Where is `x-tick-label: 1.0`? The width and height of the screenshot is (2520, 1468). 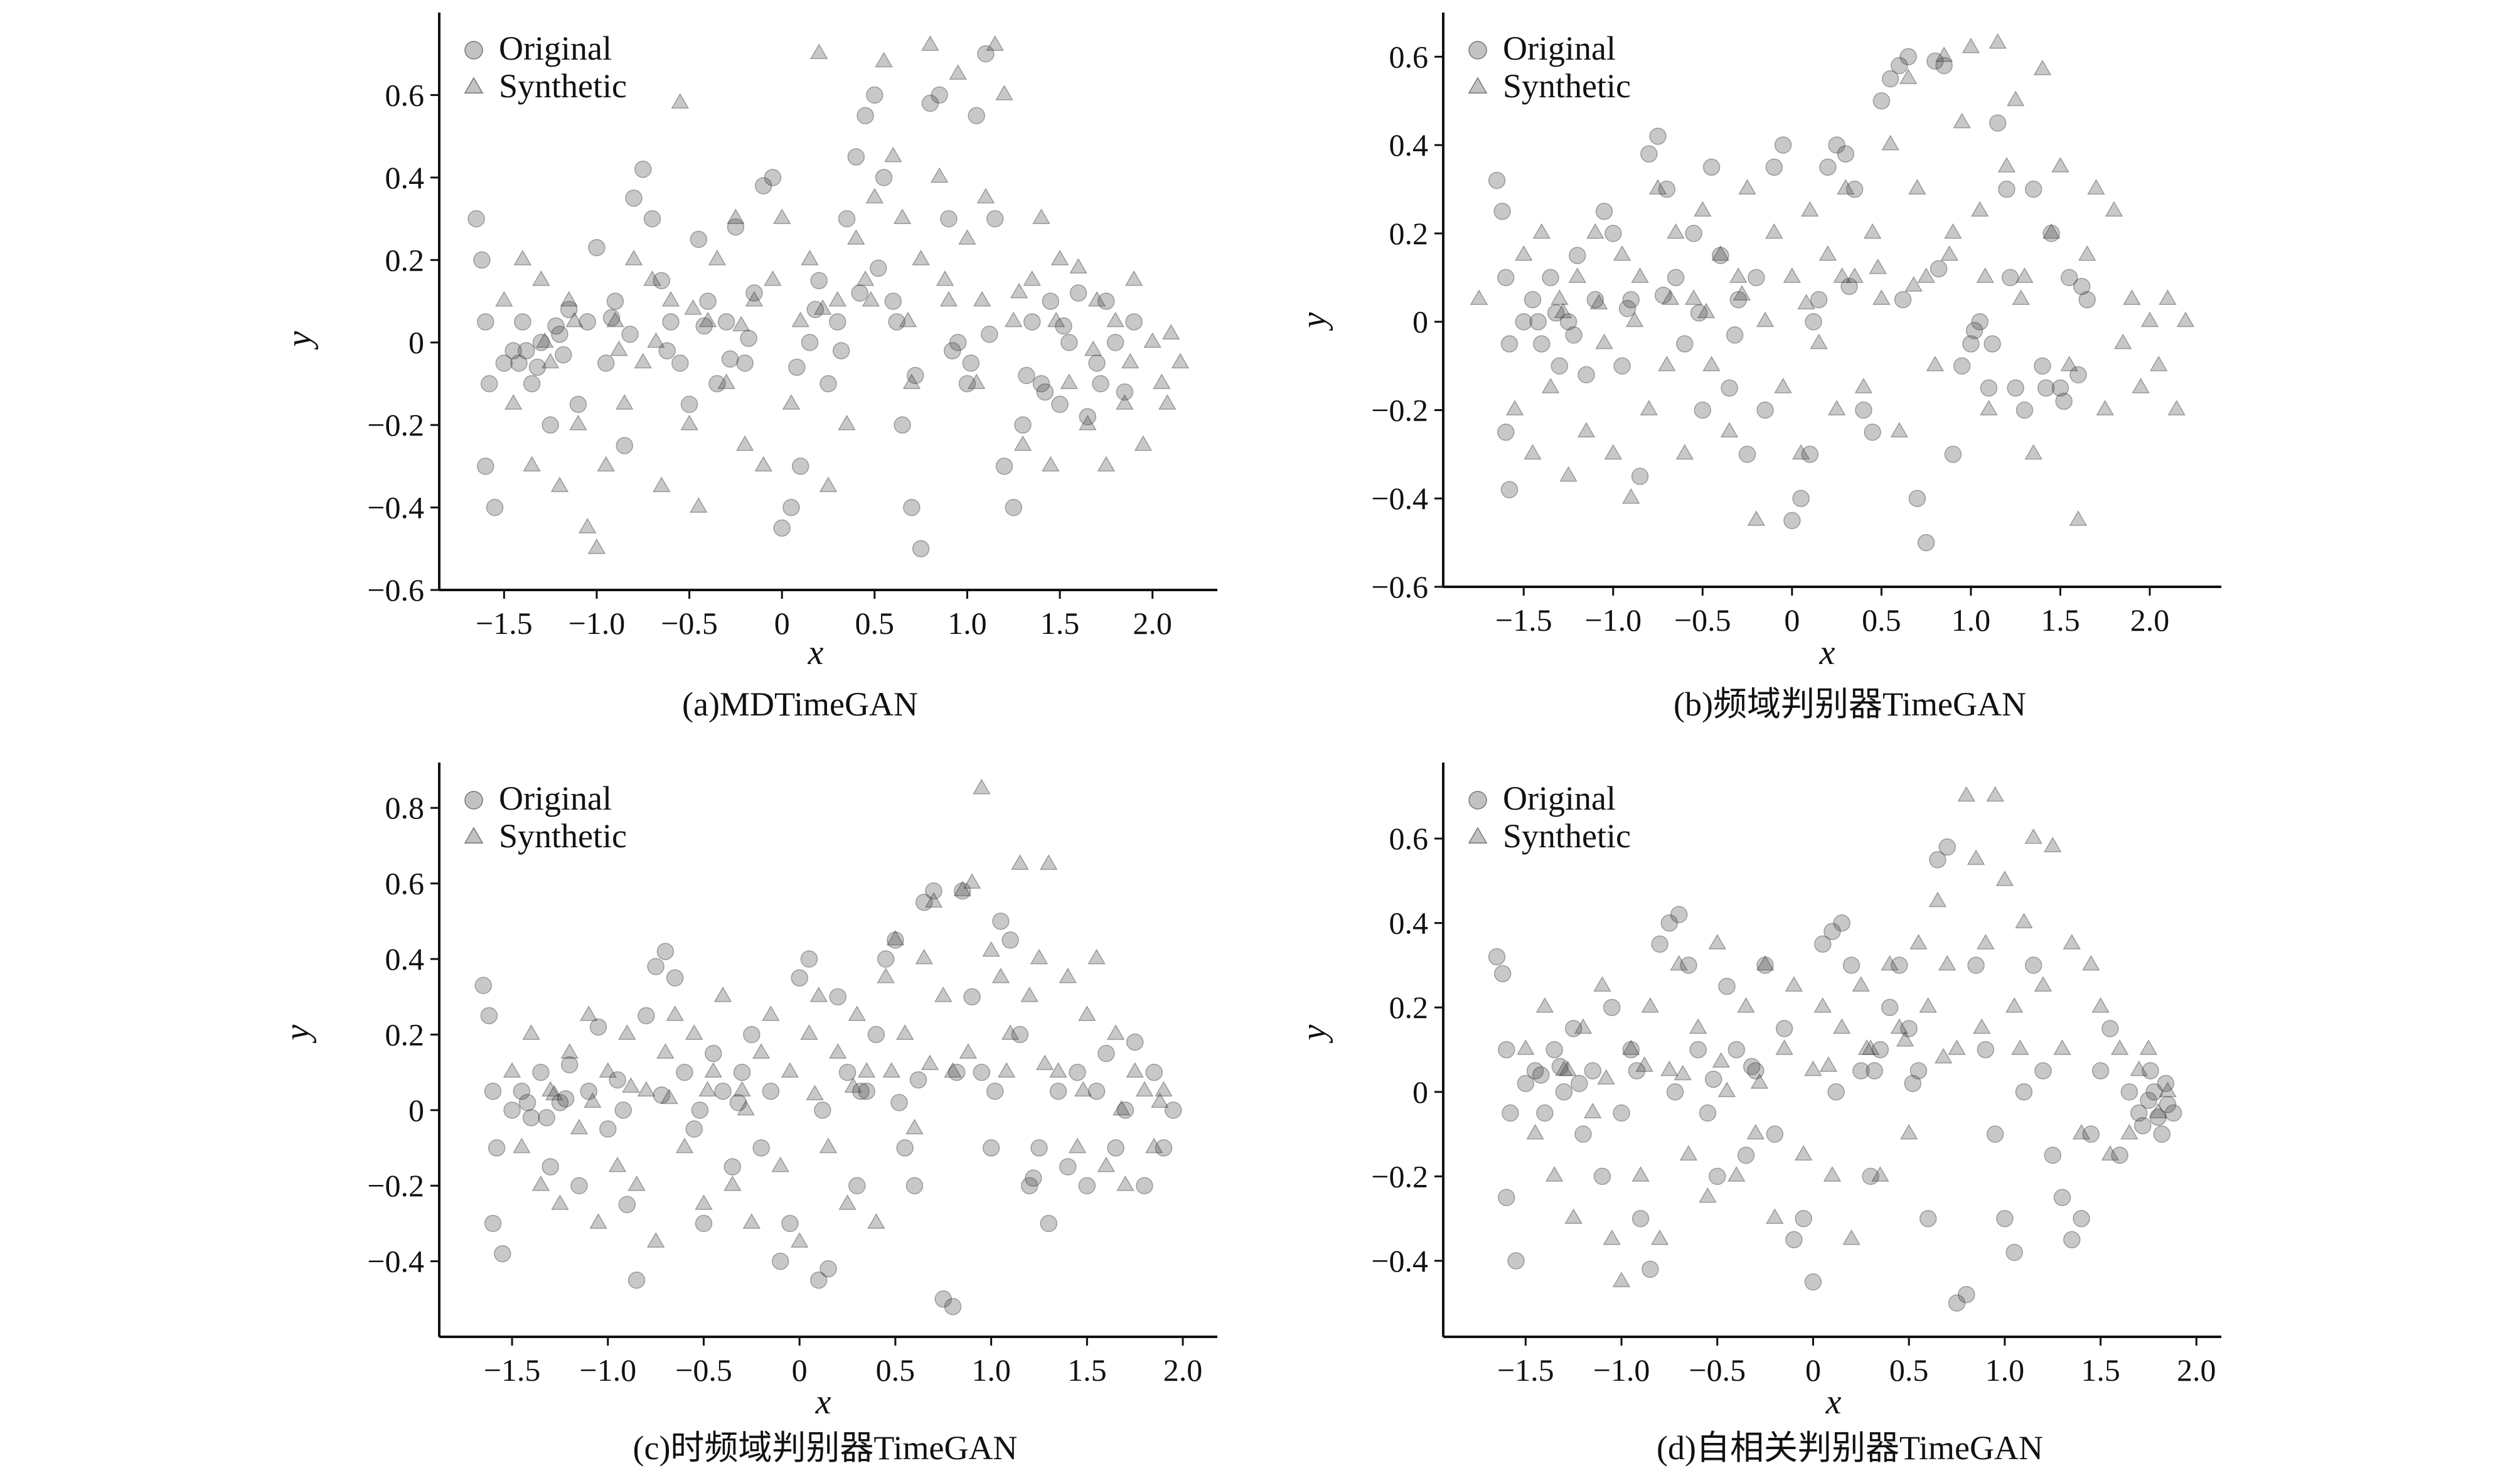
x-tick-label: 1.0 is located at coordinates (967, 623).